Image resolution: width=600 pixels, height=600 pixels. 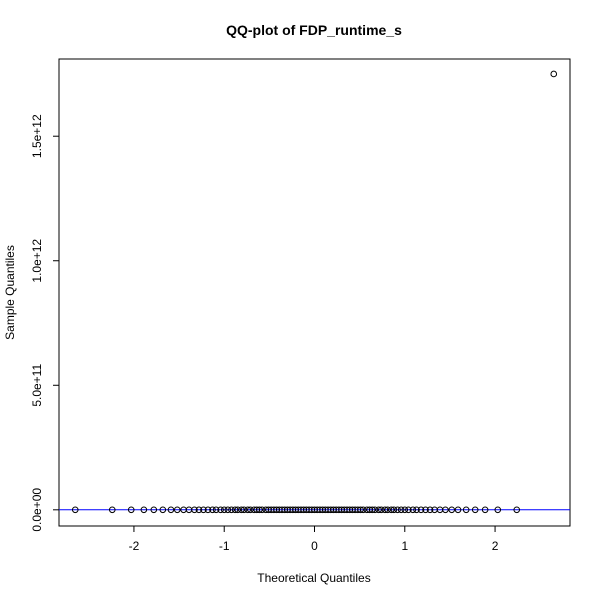 What do you see at coordinates (10, 292) in the screenshot?
I see `y-axis-label: Sample Quantiles` at bounding box center [10, 292].